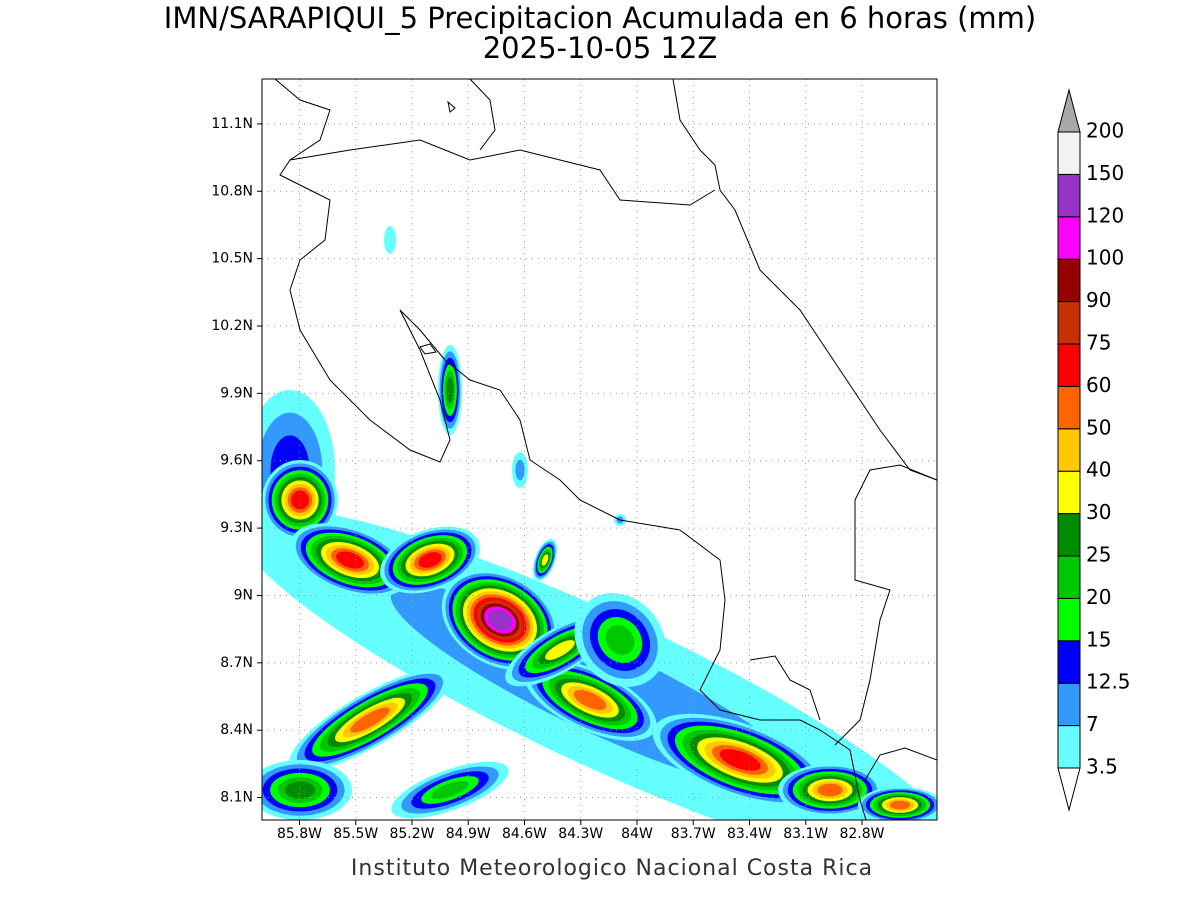  Describe the element at coordinates (1098, 470) in the screenshot. I see `colorbar-label: 40` at that location.